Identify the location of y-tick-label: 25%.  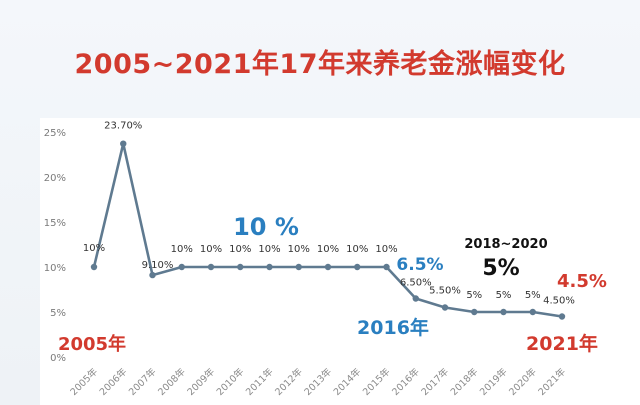
(55, 133).